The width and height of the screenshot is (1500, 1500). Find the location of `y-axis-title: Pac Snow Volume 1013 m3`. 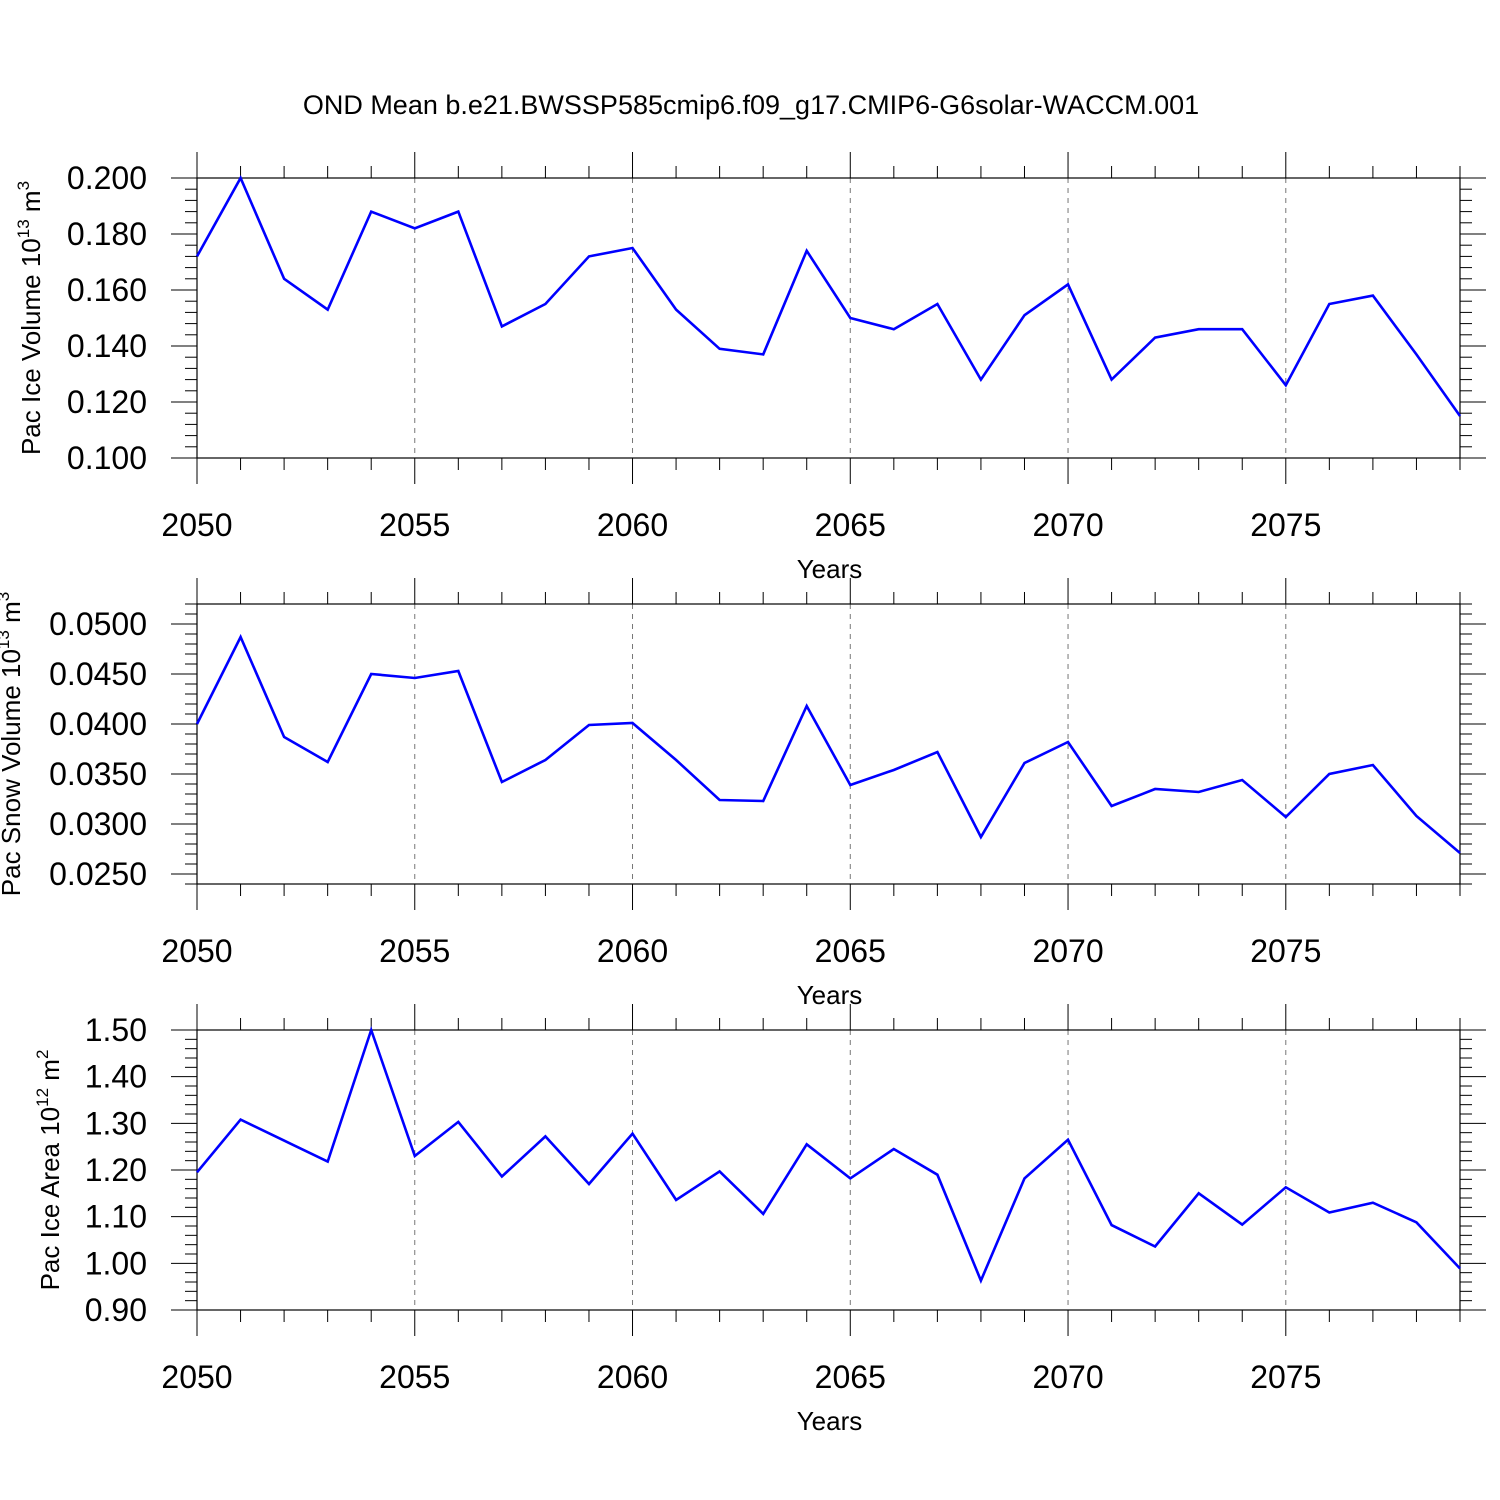

y-axis-title: Pac Snow Volume 1013 m3 is located at coordinates (13, 744).